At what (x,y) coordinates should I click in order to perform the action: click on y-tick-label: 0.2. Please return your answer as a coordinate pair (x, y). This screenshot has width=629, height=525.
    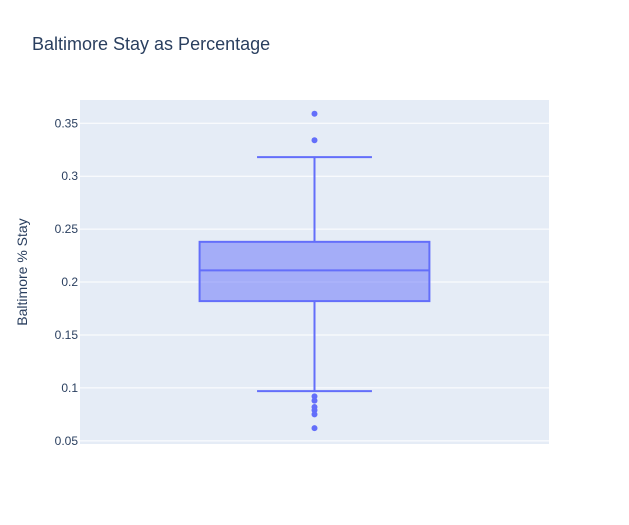
    Looking at the image, I should click on (69, 282).